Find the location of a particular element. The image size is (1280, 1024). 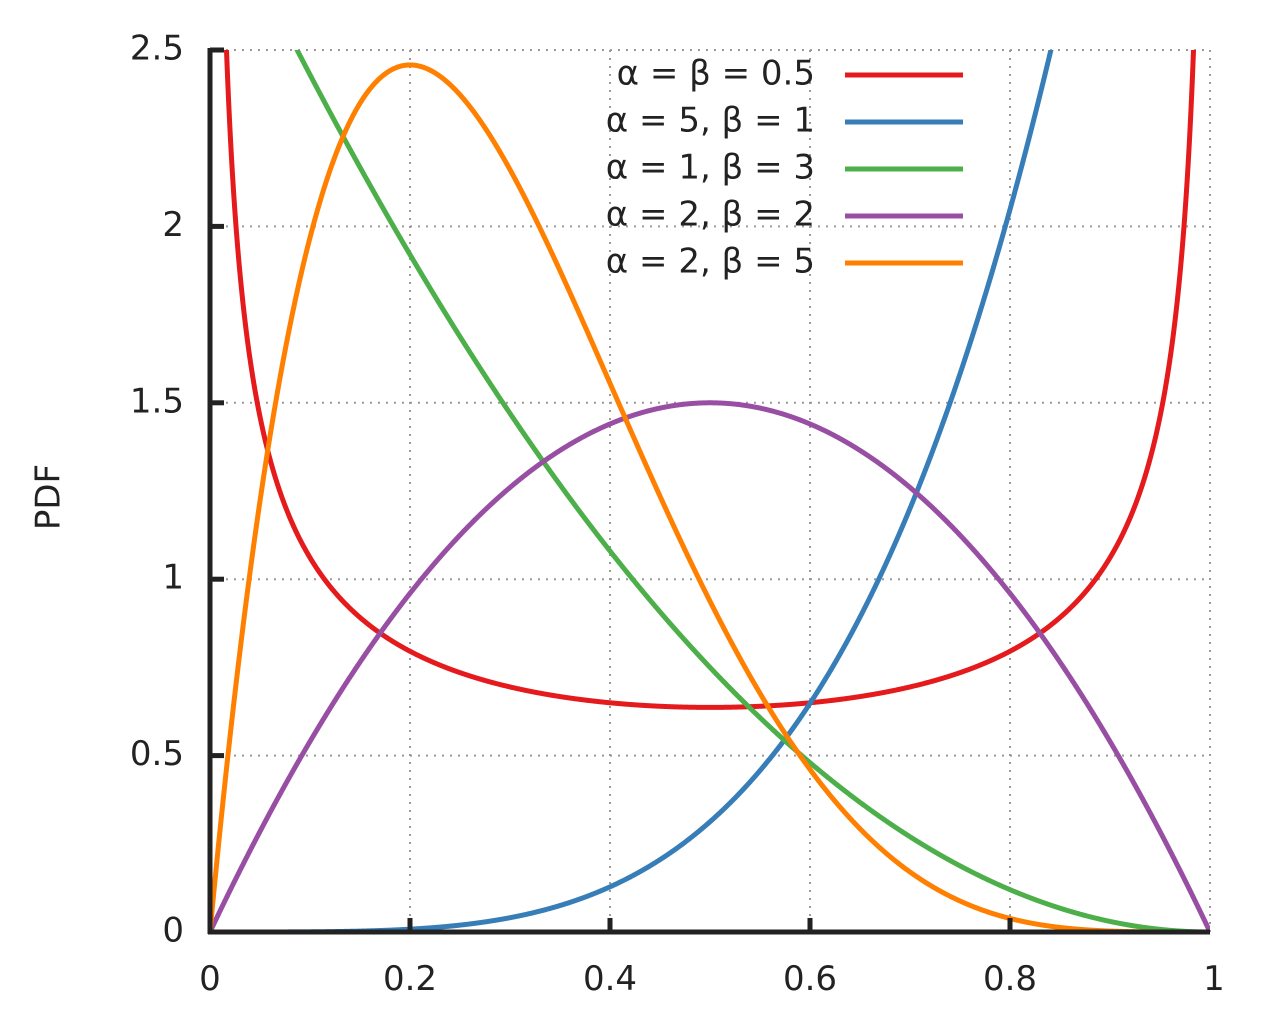

x-tick-label: 0.6 is located at coordinates (810, 979).